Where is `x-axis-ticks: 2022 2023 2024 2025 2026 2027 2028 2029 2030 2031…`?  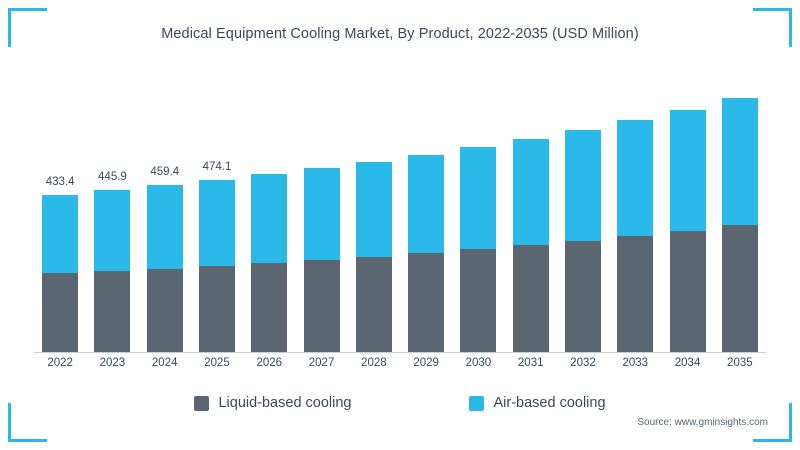 x-axis-ticks: 2022 2023 2024 2025 2026 2027 2028 2029 2030 2031… is located at coordinates (400, 367).